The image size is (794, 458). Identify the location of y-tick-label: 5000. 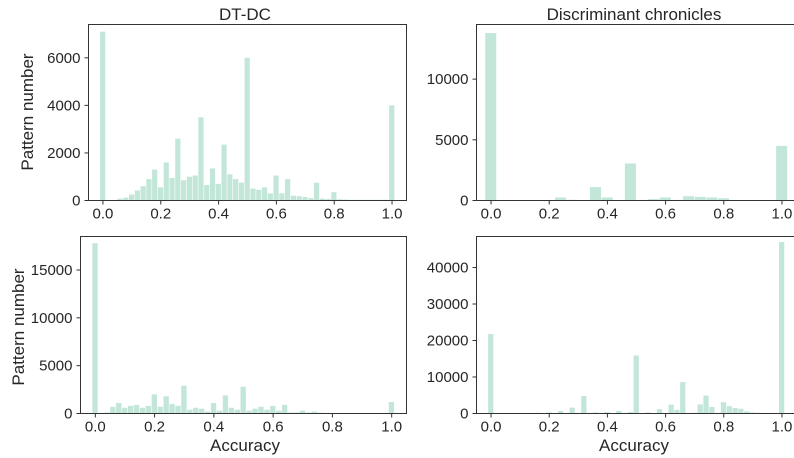
(55, 366).